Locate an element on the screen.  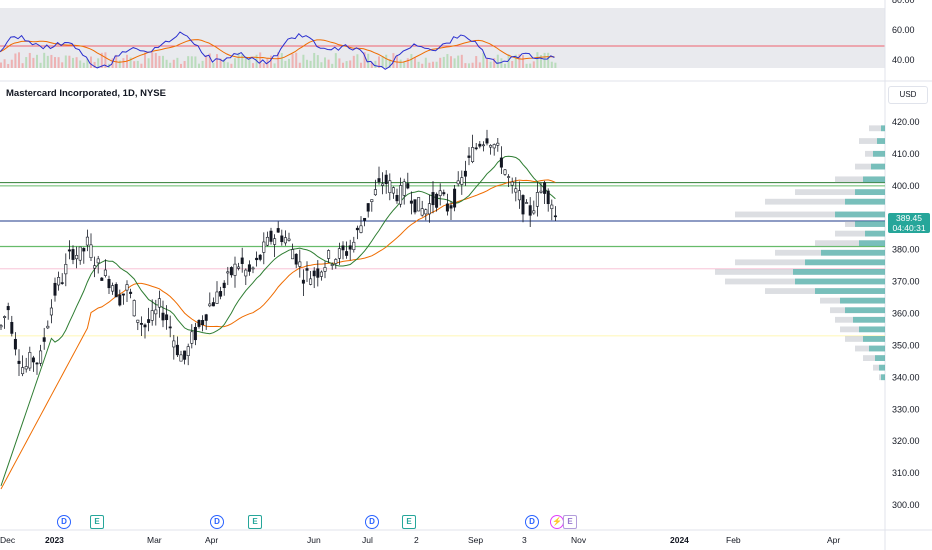
price-tick-label: 300.00 is located at coordinates (906, 505).